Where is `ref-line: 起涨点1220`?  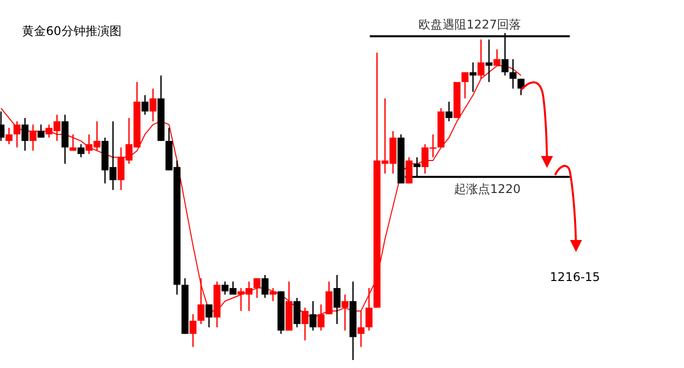 ref-line: 起涨点1220 is located at coordinates (487, 186).